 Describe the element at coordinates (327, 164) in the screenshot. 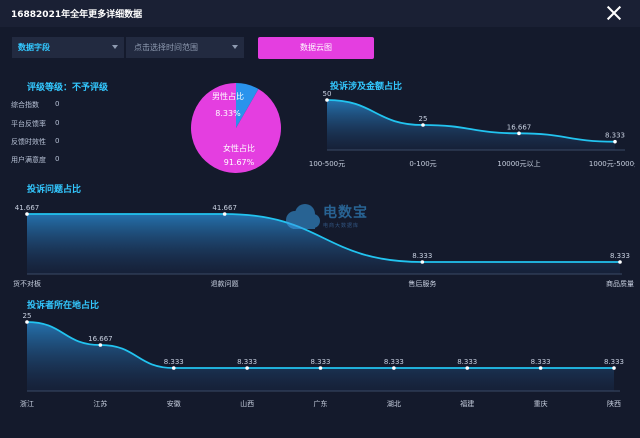

I see `x-tick-label: 100-500元` at that location.